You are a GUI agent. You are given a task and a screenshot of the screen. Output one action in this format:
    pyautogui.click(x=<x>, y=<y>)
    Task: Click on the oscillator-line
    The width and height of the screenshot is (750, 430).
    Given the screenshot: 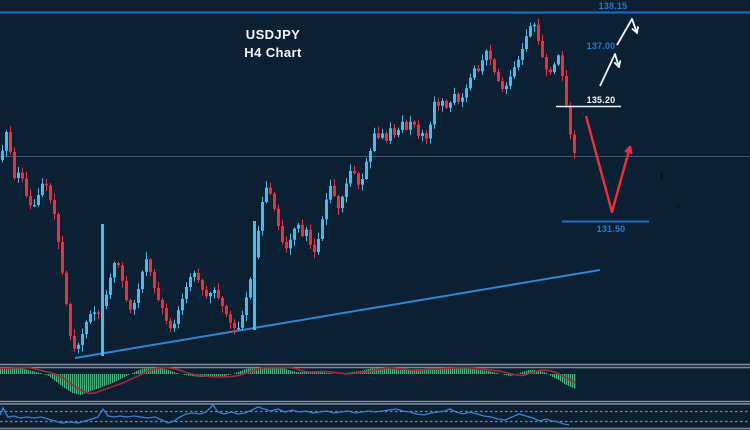 What is the action you would take?
    pyautogui.click(x=285, y=414)
    